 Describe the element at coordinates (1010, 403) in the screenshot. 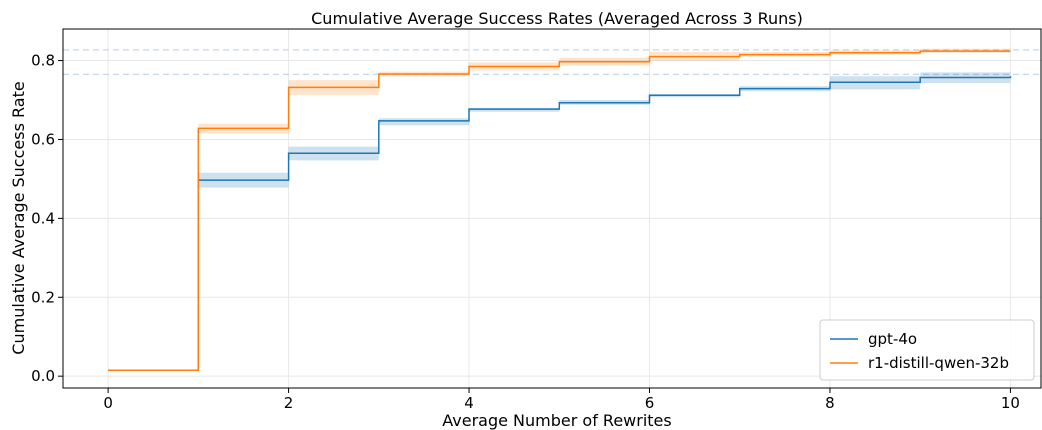

I see `x-tick-label-5: 10` at that location.